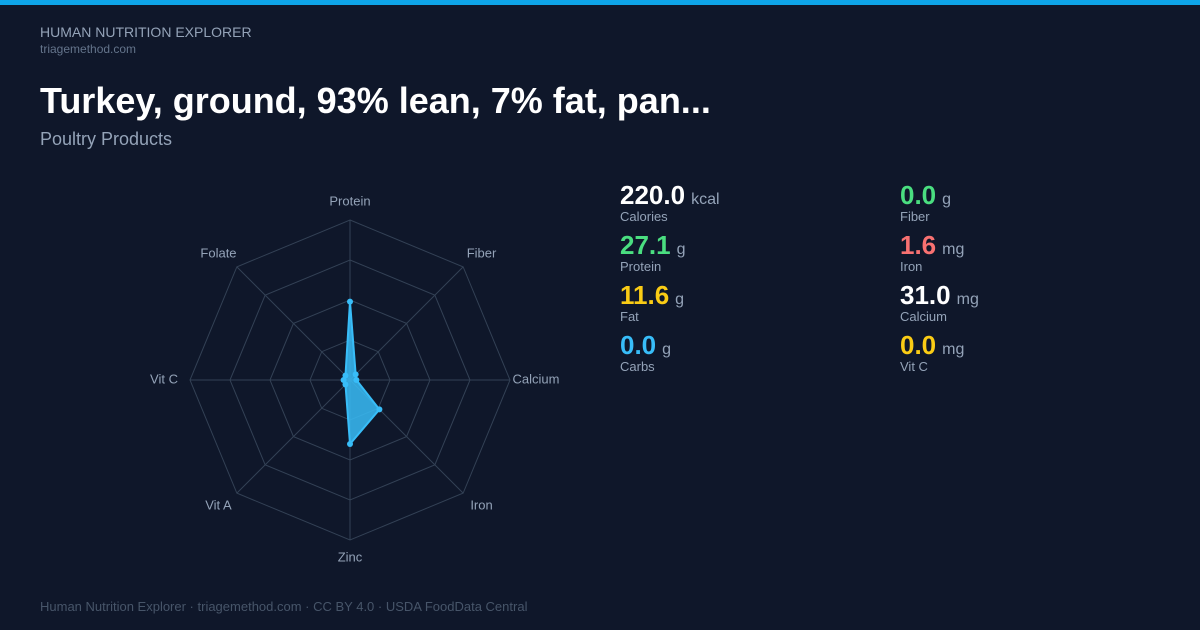  I want to click on stat-unit: kcal, so click(705, 199).